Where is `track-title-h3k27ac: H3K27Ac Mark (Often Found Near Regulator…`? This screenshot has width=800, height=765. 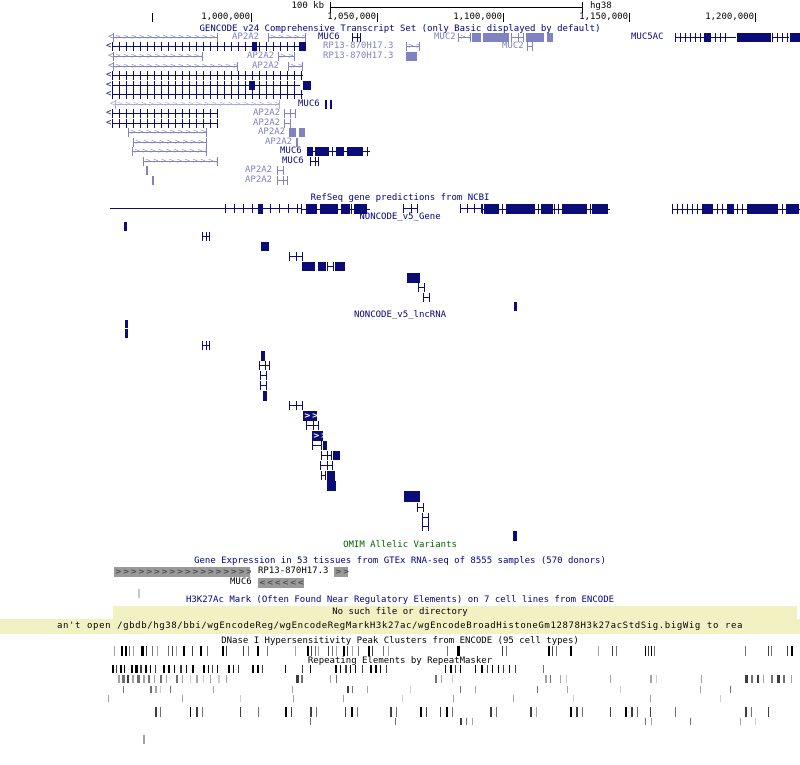 track-title-h3k27ac: H3K27Ac Mark (Often Found Near Regulator… is located at coordinates (400, 600).